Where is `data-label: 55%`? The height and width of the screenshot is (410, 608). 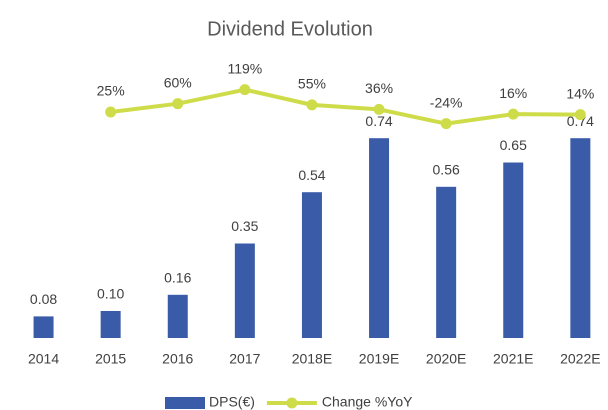
data-label: 55% is located at coordinates (312, 84).